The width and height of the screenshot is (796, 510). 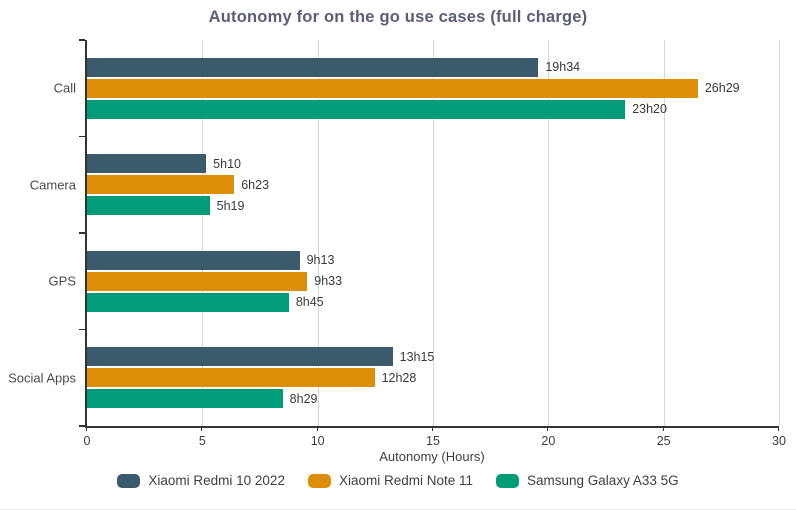 What do you see at coordinates (52, 185) in the screenshot?
I see `category-label: Camera` at bounding box center [52, 185].